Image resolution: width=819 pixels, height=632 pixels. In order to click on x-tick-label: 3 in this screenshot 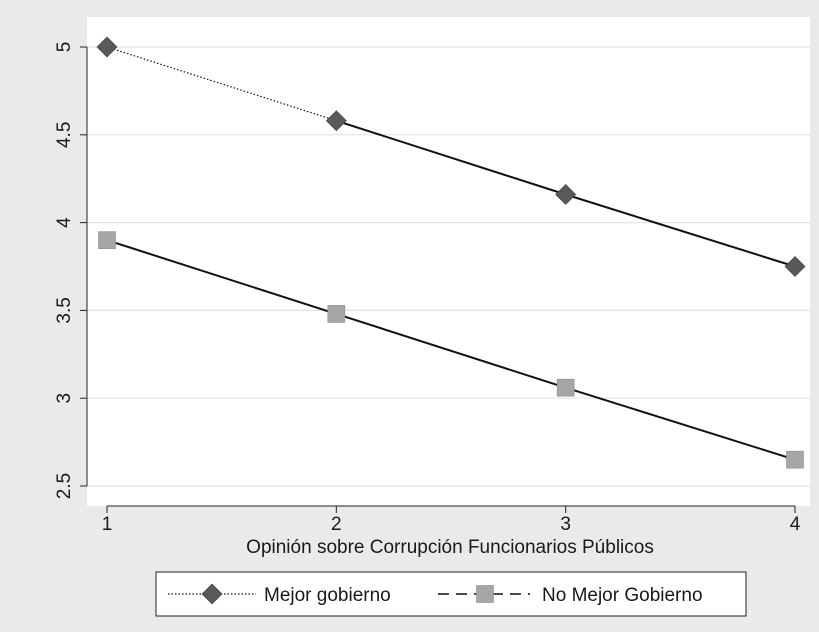, I will do `click(565, 524)`.